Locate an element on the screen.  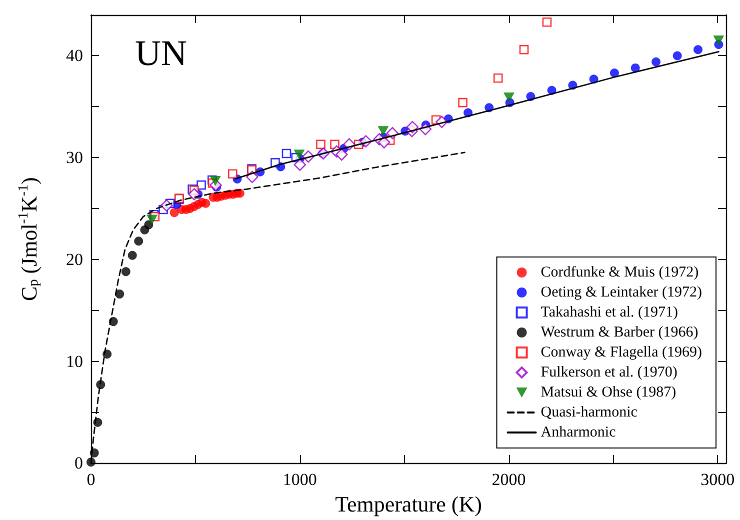
y-tick-label: 10 is located at coordinates (74, 361).